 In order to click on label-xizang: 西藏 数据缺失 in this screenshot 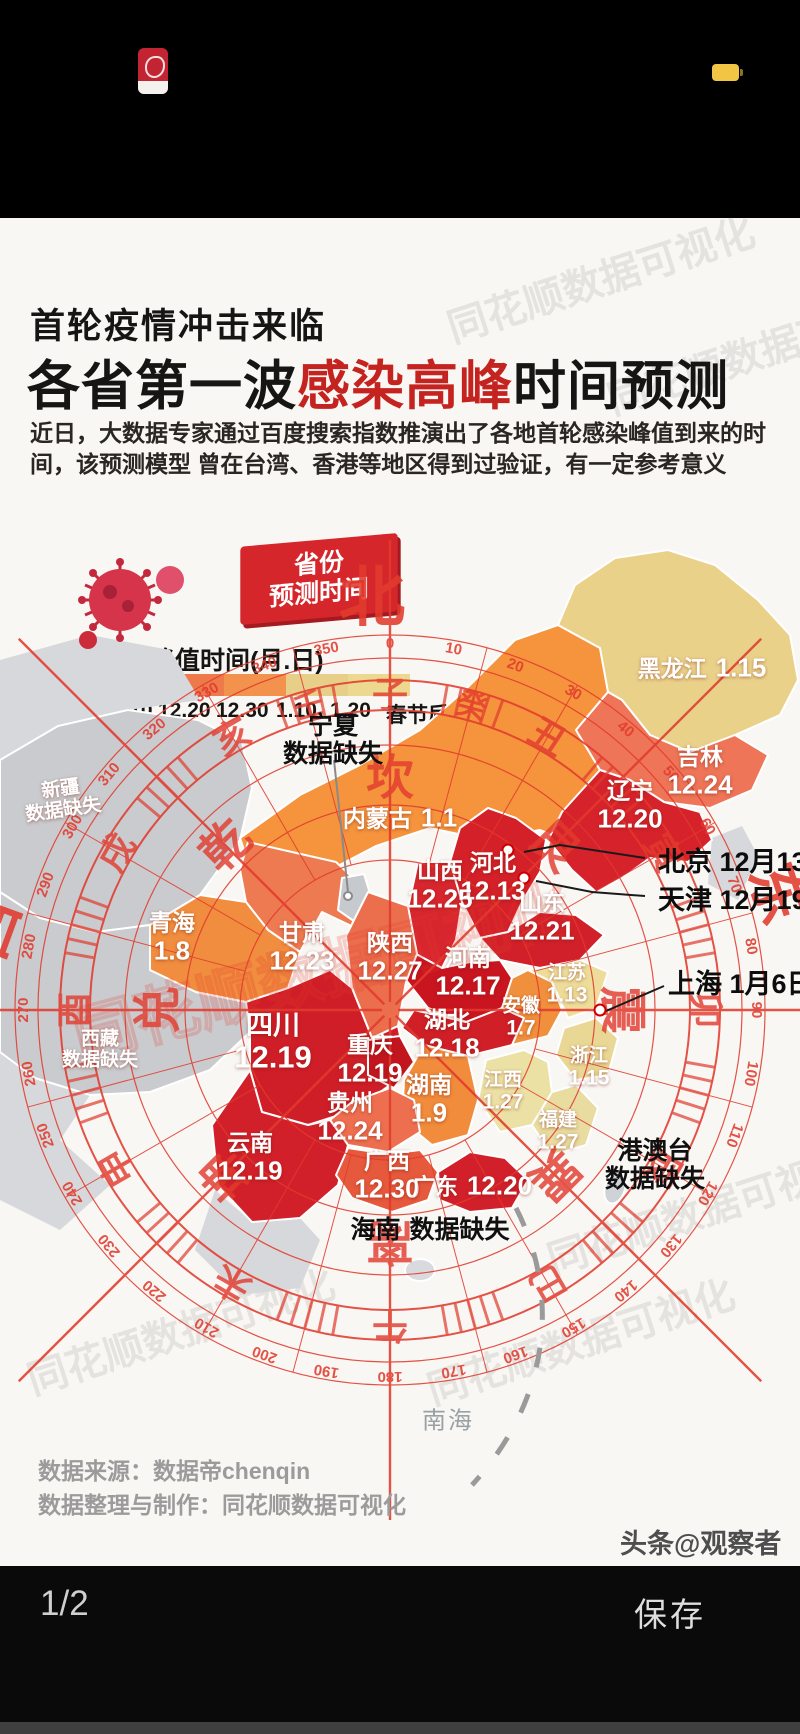, I will do `click(100, 1049)`.